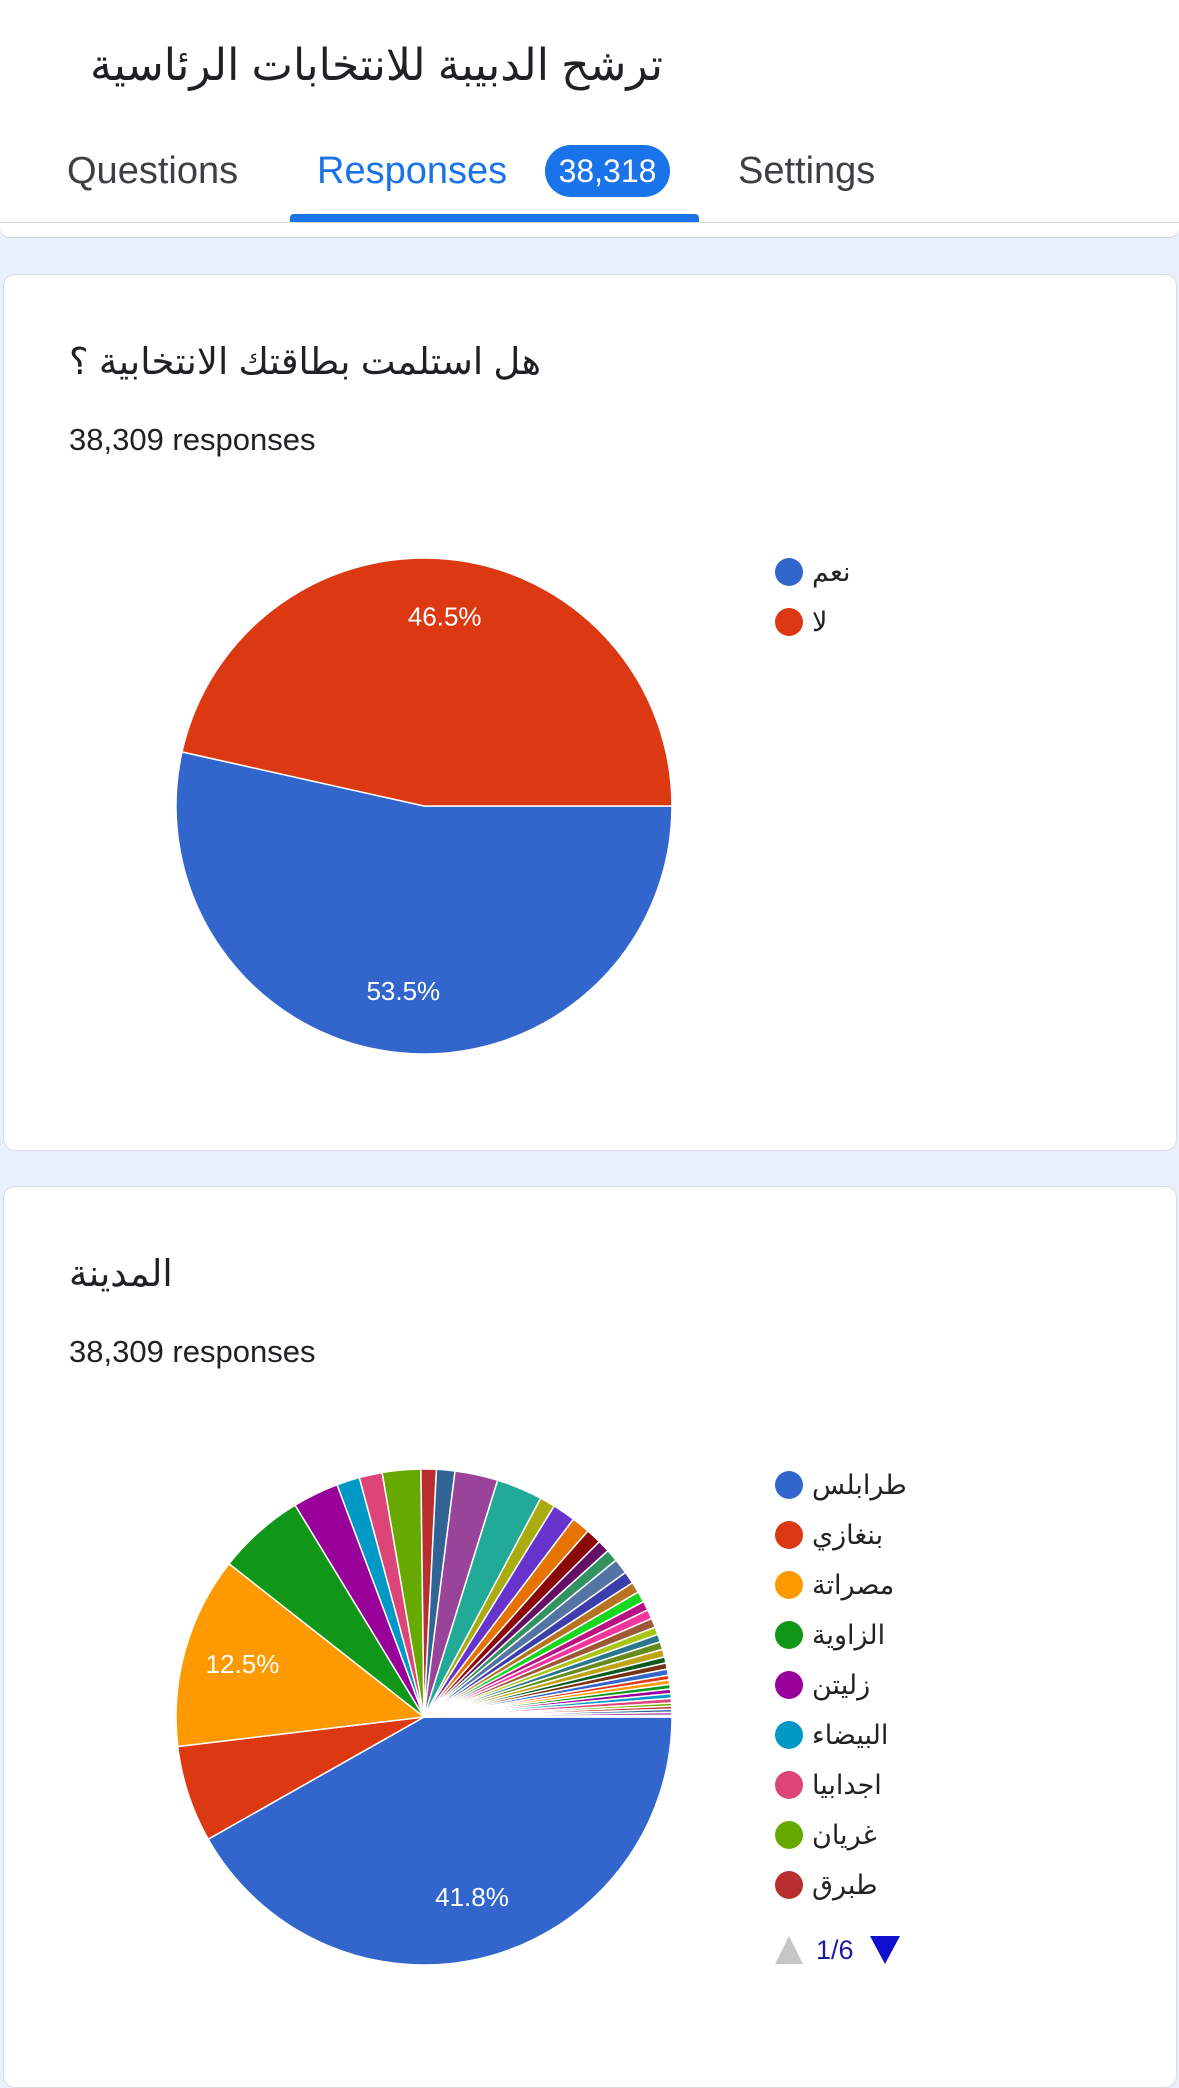 This screenshot has height=2088, width=1179. What do you see at coordinates (243, 1664) in the screenshot?
I see `slice-label: 12.5%` at bounding box center [243, 1664].